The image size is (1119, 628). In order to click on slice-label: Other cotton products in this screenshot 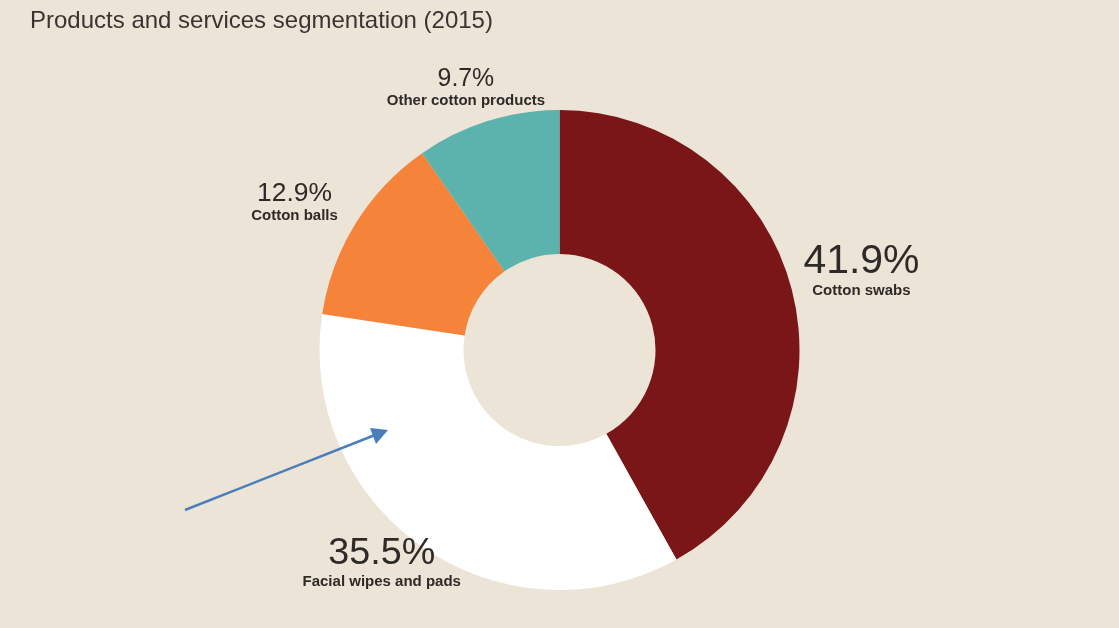, I will do `click(466, 99)`.